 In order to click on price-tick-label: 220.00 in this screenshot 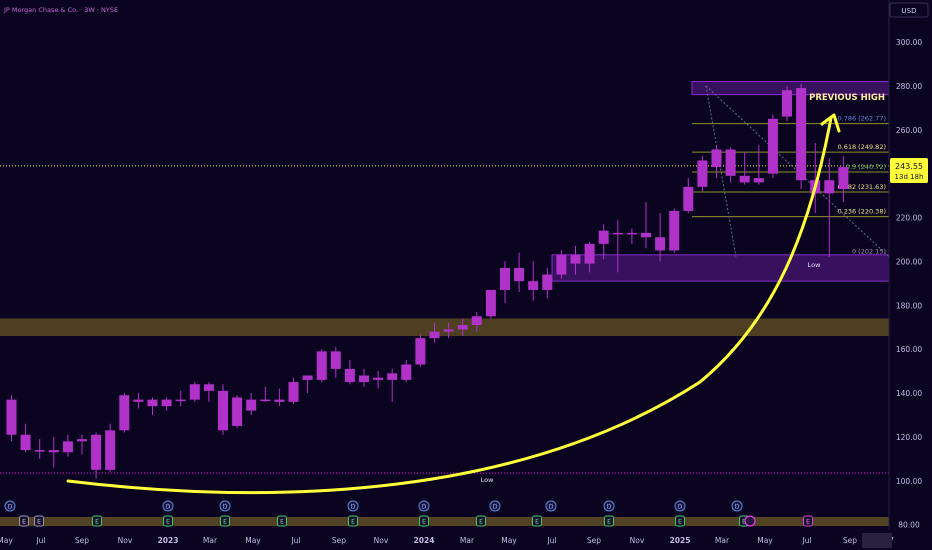, I will do `click(909, 218)`.